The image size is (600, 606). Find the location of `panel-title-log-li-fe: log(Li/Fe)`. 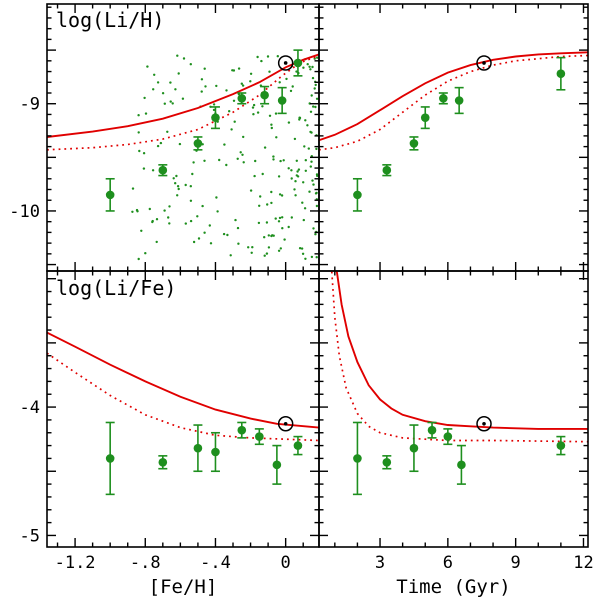

panel-title-log-li-fe: log(Li/Fe) is located at coordinates (116, 288).